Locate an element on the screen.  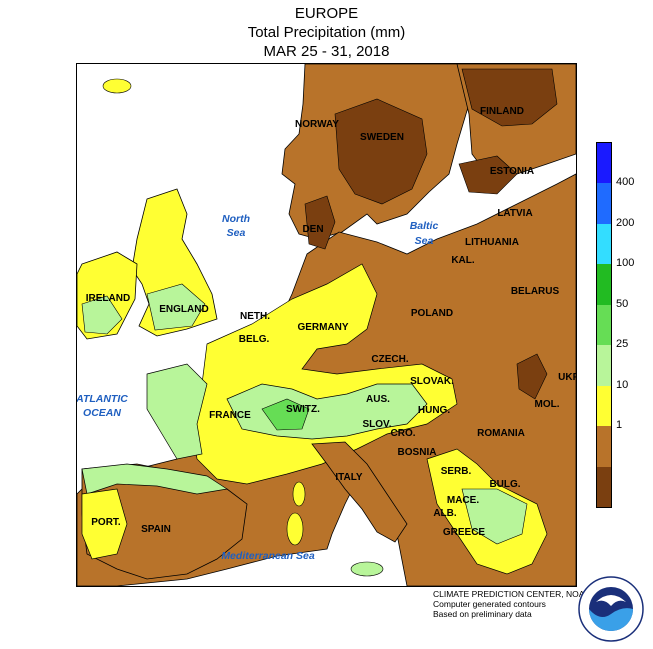
portugal-yellow-zone is located at coordinates (104, 524).